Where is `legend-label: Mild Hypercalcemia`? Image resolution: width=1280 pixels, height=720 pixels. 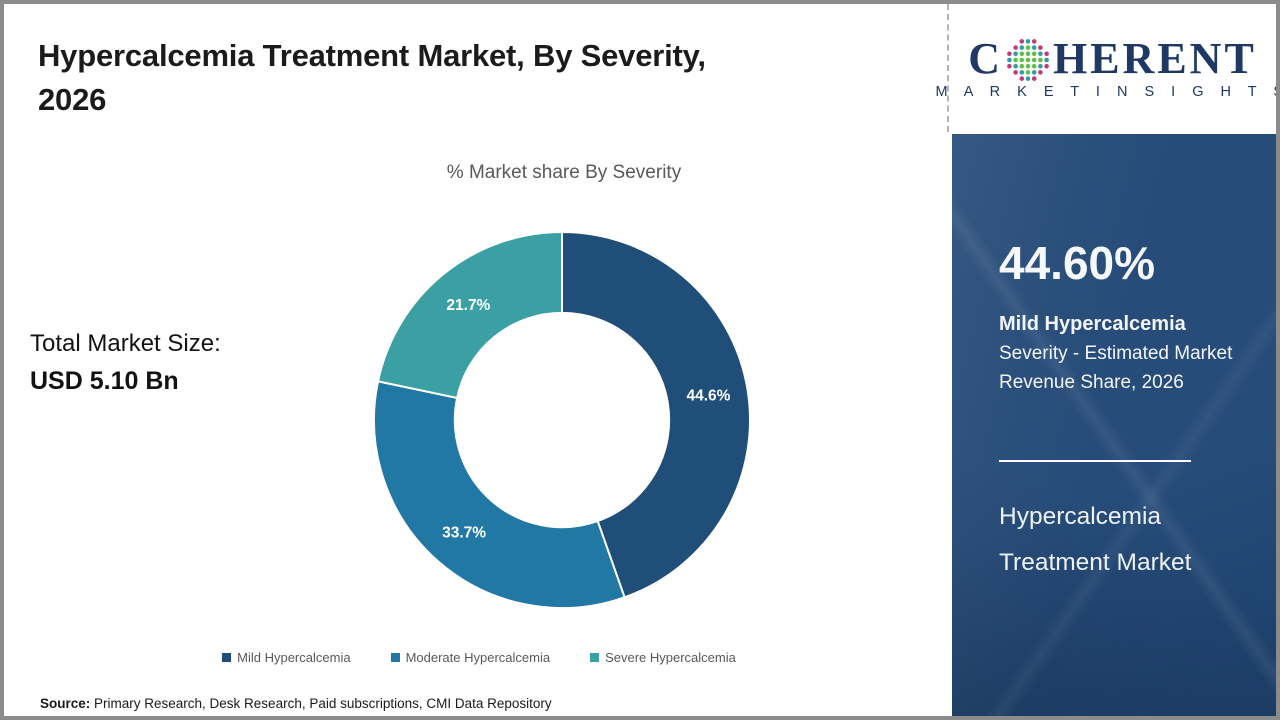 legend-label: Mild Hypercalcemia is located at coordinates (294, 657).